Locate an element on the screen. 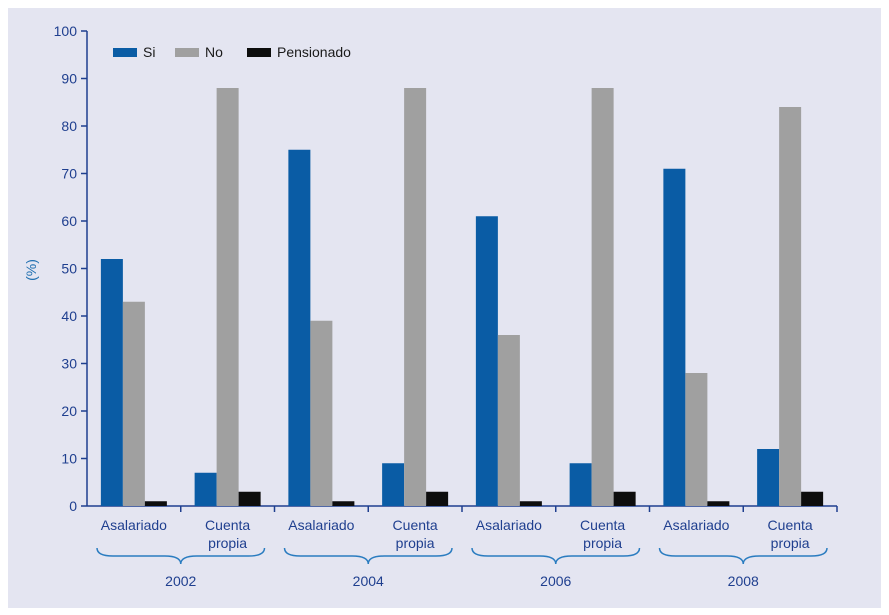 This screenshot has width=889, height=615. y-tick-label: 50 is located at coordinates (69, 269).